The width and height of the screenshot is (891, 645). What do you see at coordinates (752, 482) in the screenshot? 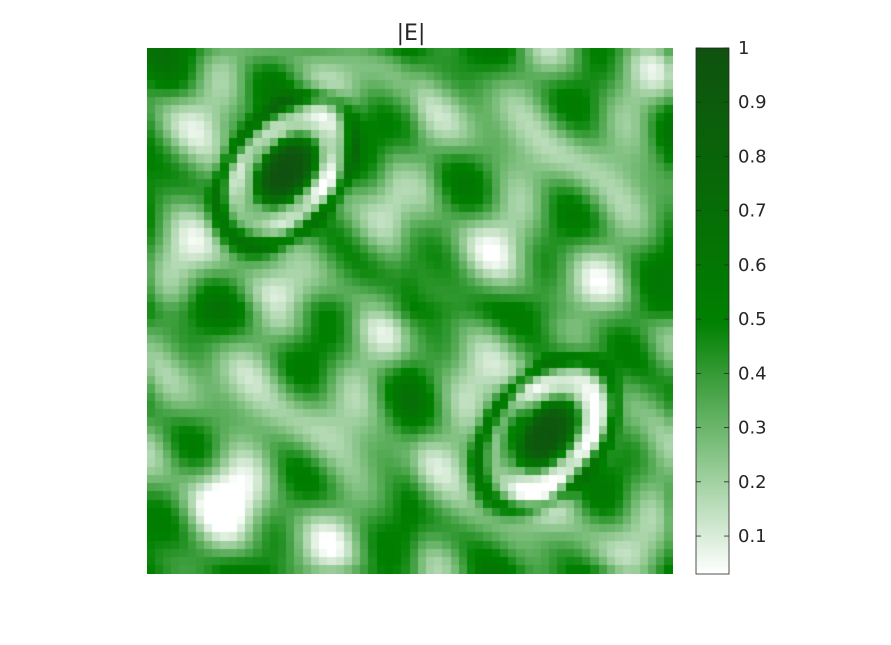
I see `colorbar-tick-label: 0.2` at bounding box center [752, 482].